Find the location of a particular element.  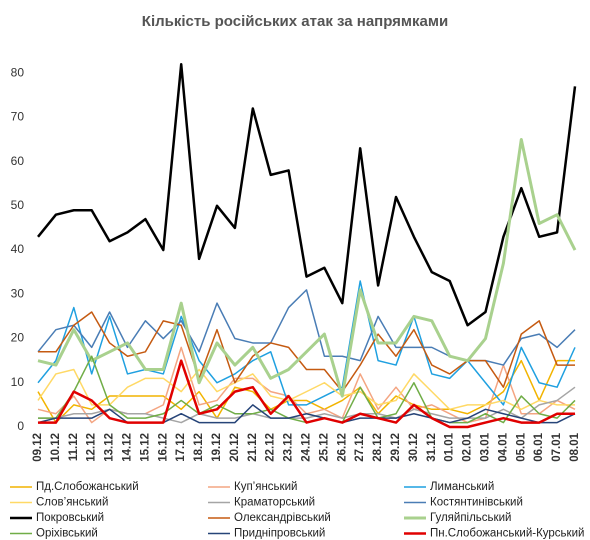

legend-label: Костянтинівський is located at coordinates (476, 503).